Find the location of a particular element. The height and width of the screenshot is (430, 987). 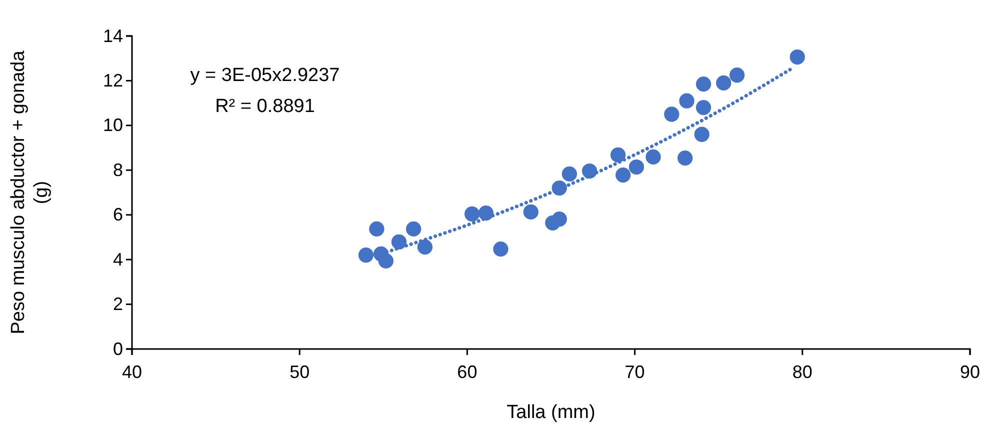

y-tick-label: 8 is located at coordinates (117, 170).